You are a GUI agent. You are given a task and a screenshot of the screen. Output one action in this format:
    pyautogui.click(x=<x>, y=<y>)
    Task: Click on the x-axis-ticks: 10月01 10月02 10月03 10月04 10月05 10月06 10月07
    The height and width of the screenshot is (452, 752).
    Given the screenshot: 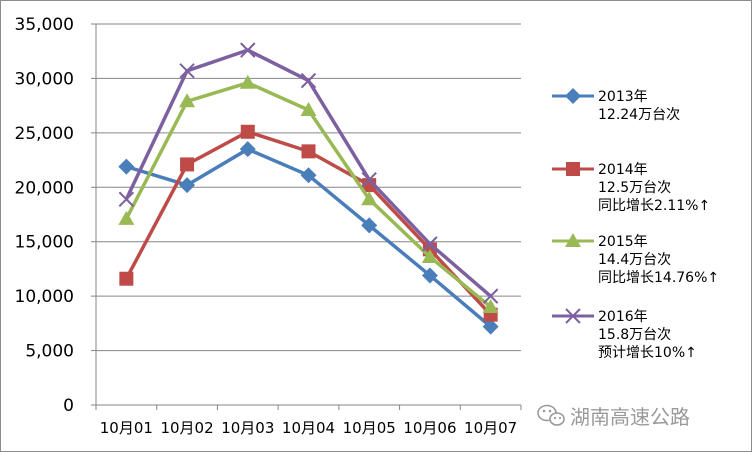 What is the action you would take?
    pyautogui.click(x=308, y=428)
    